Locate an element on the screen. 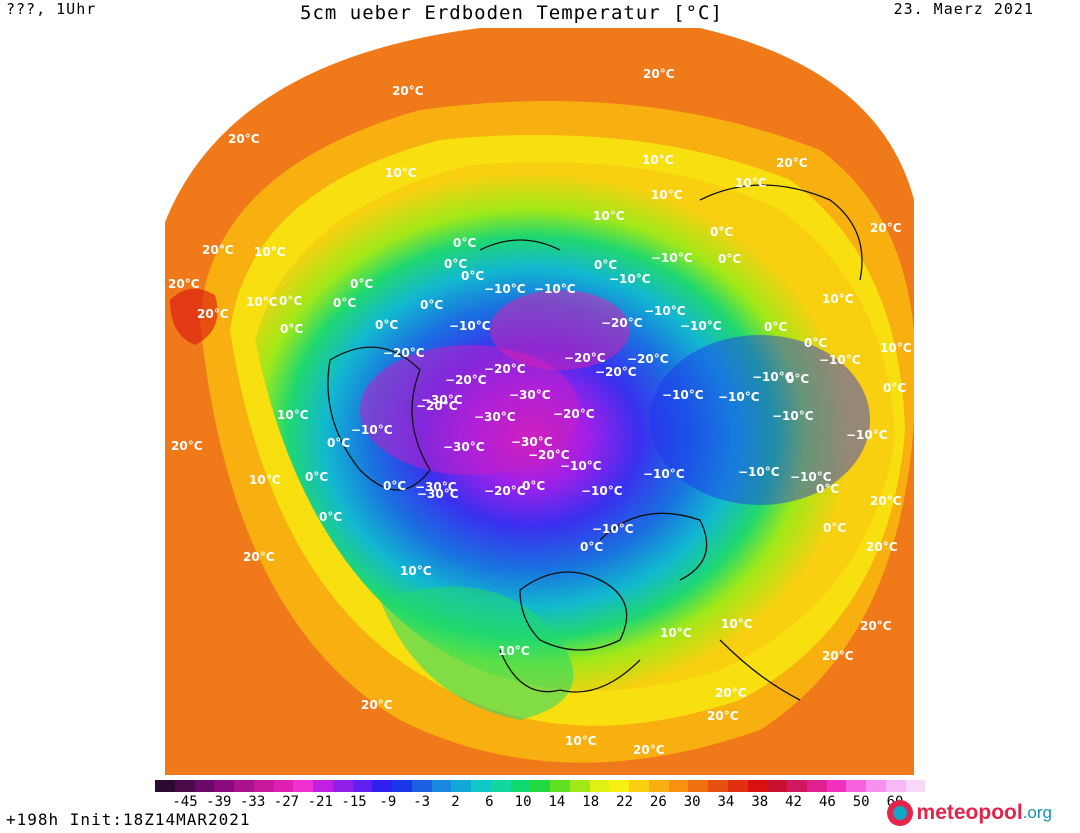 The width and height of the screenshot is (1080, 833). map-title: 5cm ueber Erdboden Temperatur [°C] is located at coordinates (511, 13).